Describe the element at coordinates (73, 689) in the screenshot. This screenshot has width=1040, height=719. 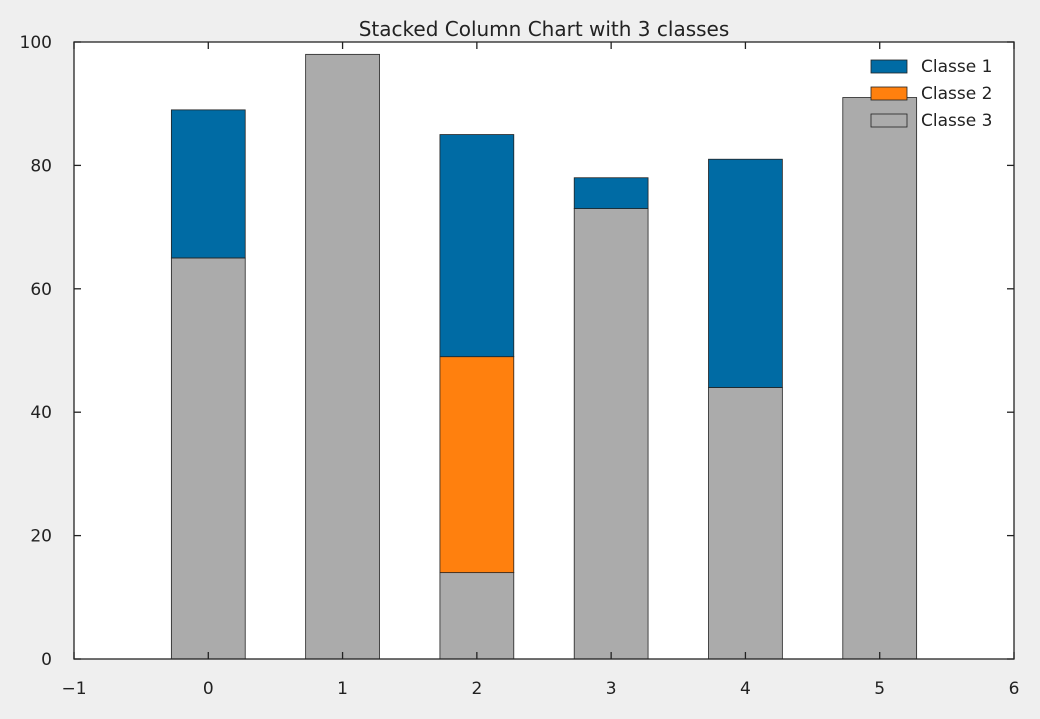
I see `x-tick-label: −1` at that location.